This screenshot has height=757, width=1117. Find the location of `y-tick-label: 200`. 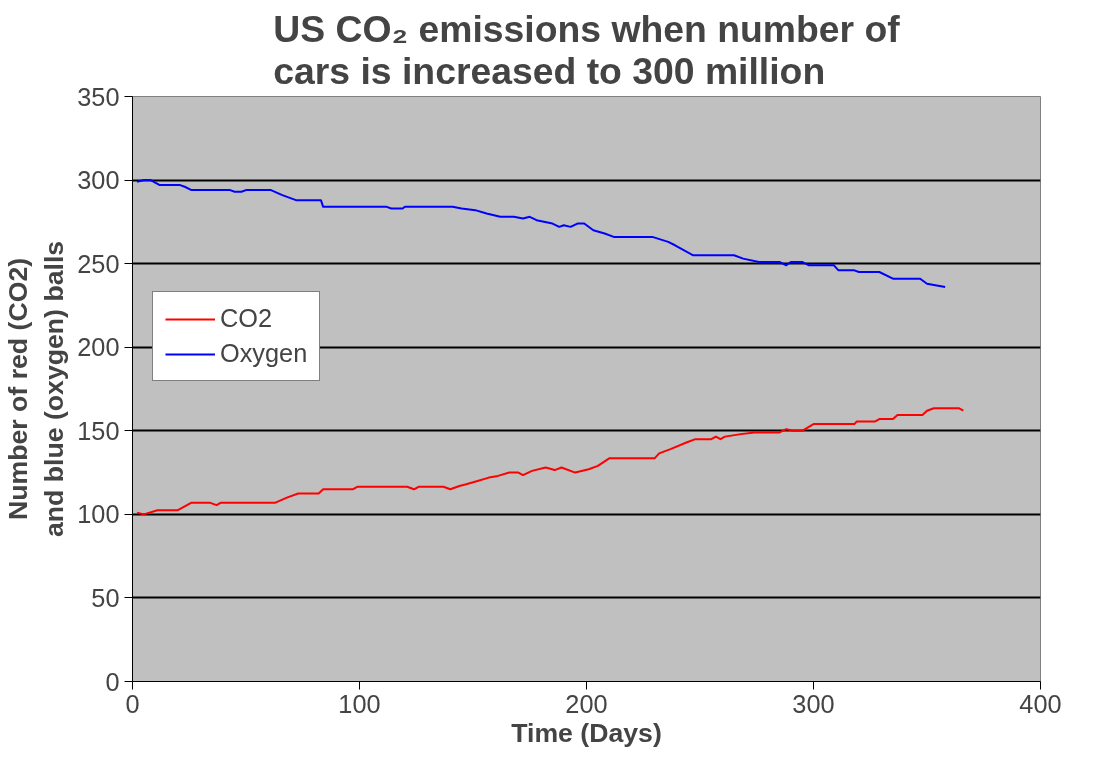

y-tick-label: 200 is located at coordinates (98, 347).